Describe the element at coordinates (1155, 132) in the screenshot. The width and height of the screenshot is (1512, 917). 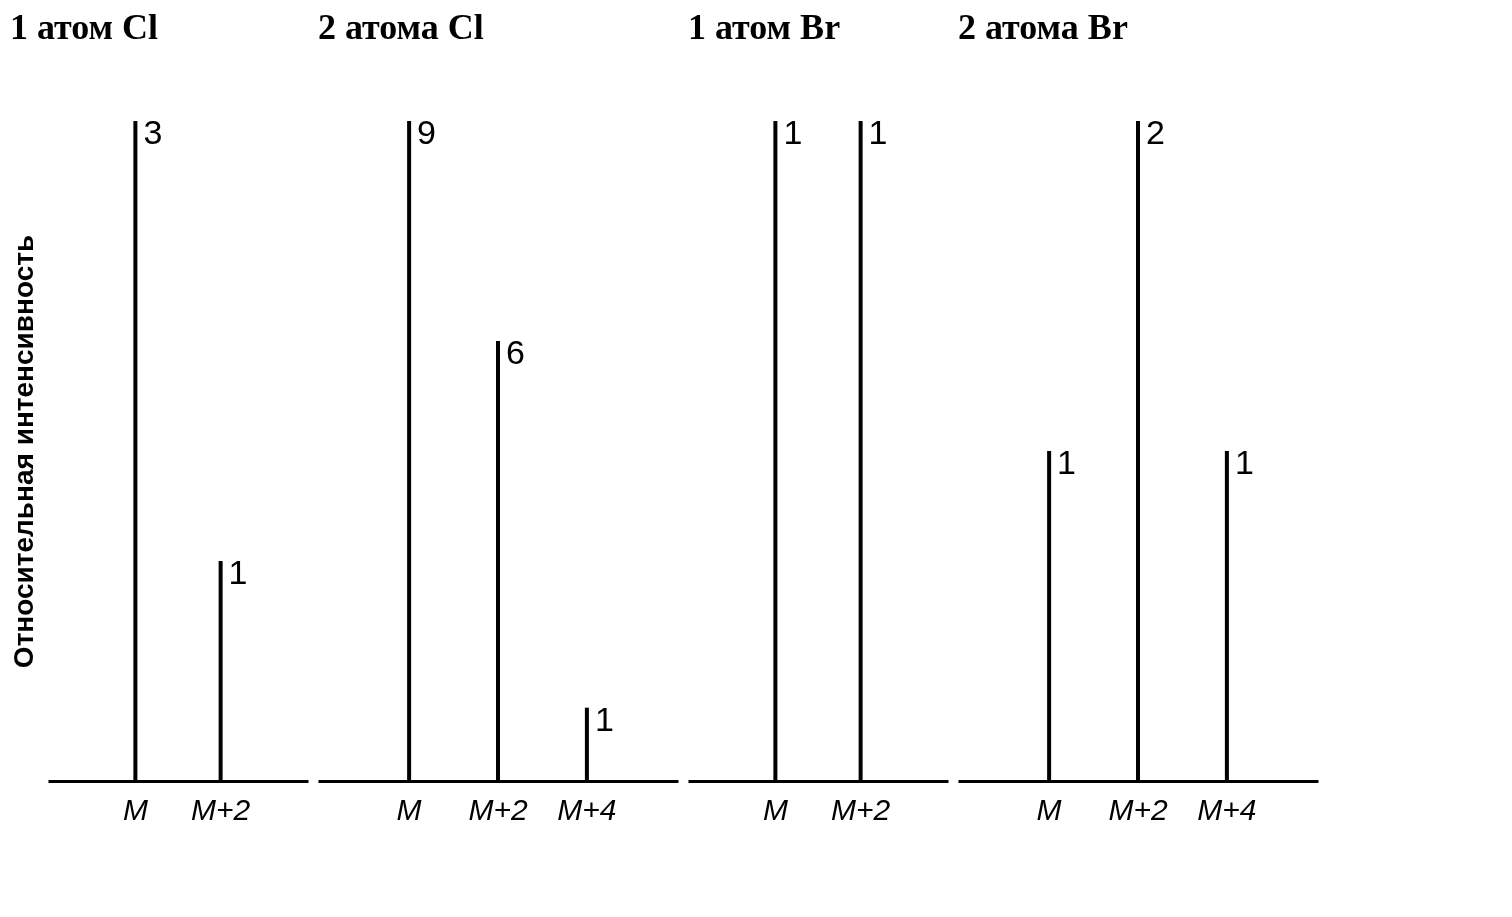
I see `data-label: 2` at that location.